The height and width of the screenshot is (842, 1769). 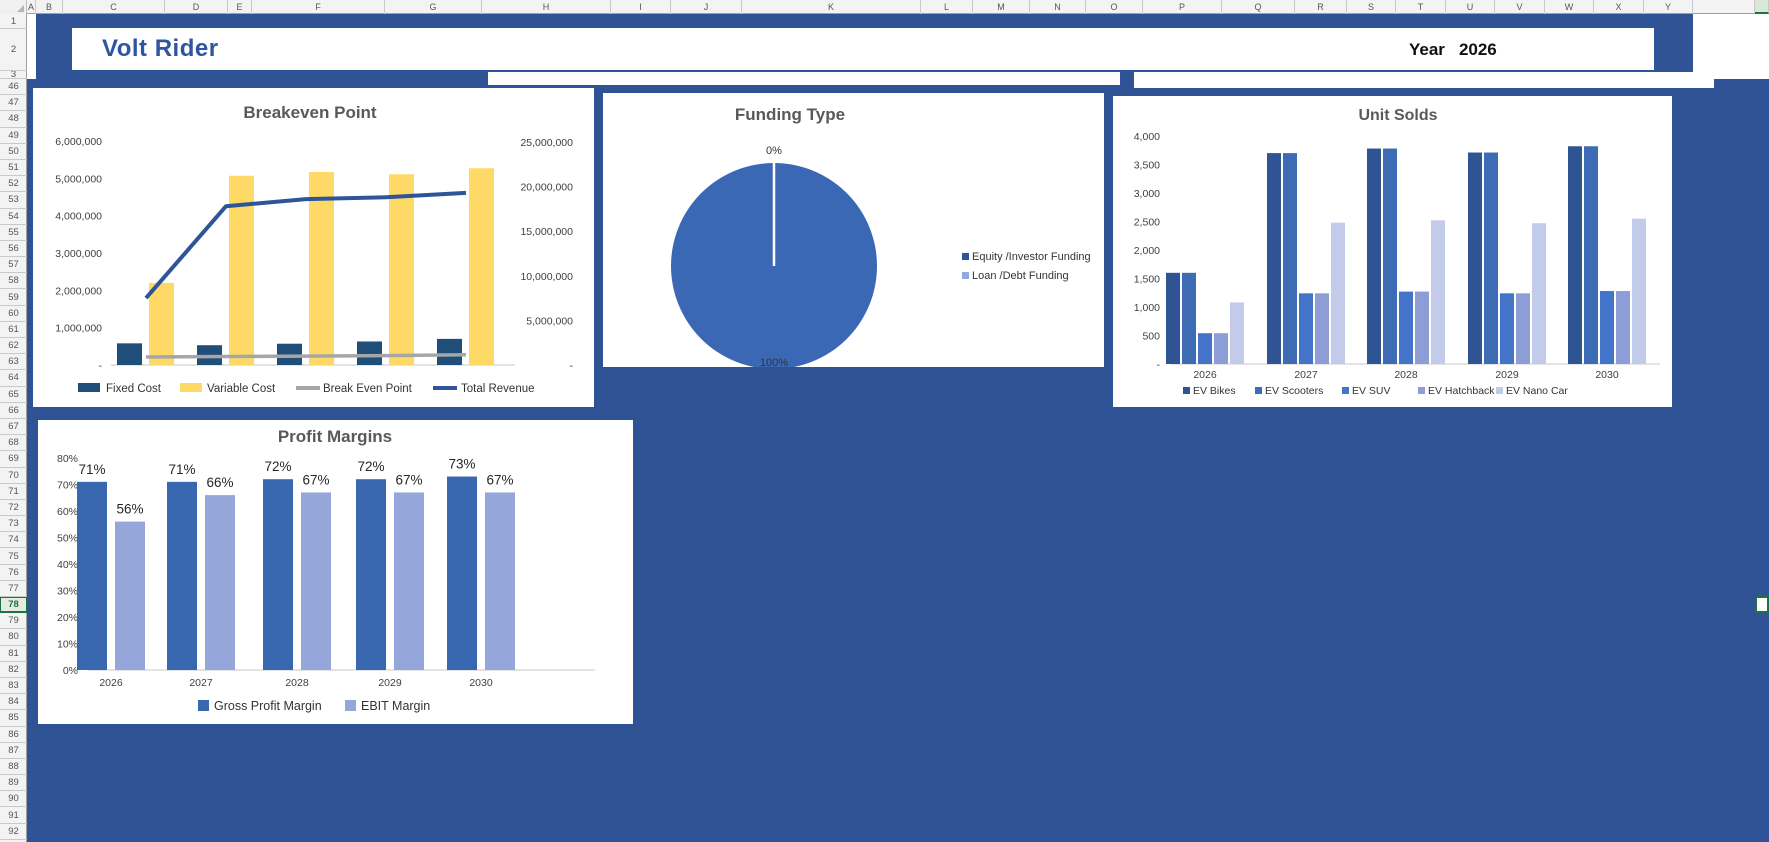 What do you see at coordinates (13, 637) in the screenshot?
I see `row-header: 80` at bounding box center [13, 637].